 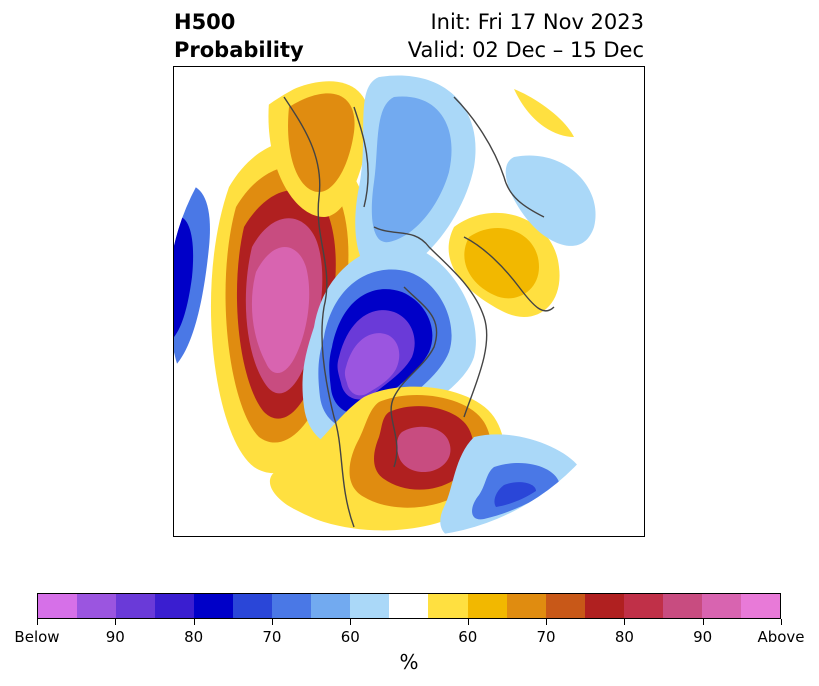 What do you see at coordinates (280, 310) in the screenshot?
I see `pacific-above-core` at bounding box center [280, 310].